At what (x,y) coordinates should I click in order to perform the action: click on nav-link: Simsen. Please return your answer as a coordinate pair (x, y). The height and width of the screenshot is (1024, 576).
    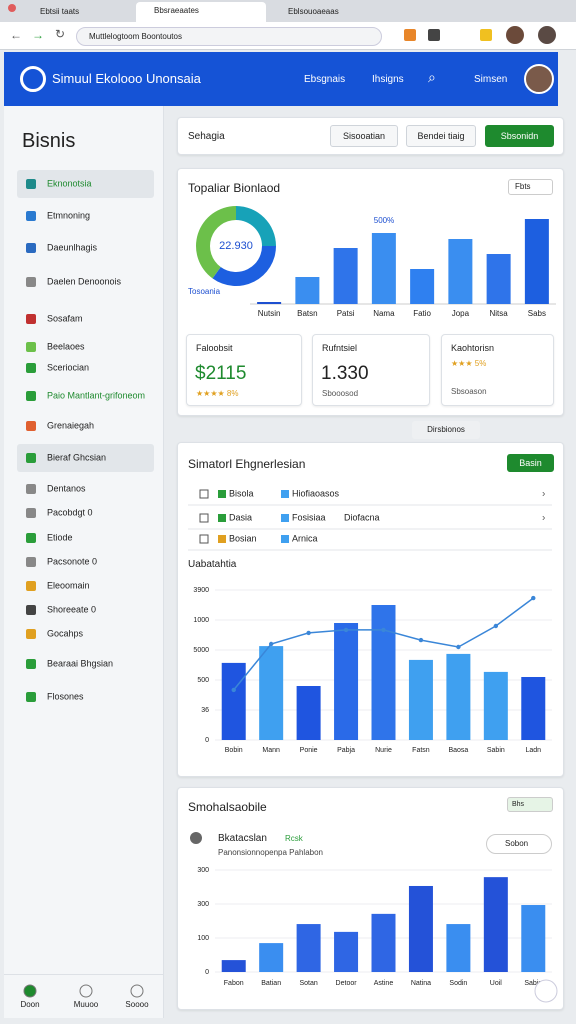
    Looking at the image, I should click on (491, 79).